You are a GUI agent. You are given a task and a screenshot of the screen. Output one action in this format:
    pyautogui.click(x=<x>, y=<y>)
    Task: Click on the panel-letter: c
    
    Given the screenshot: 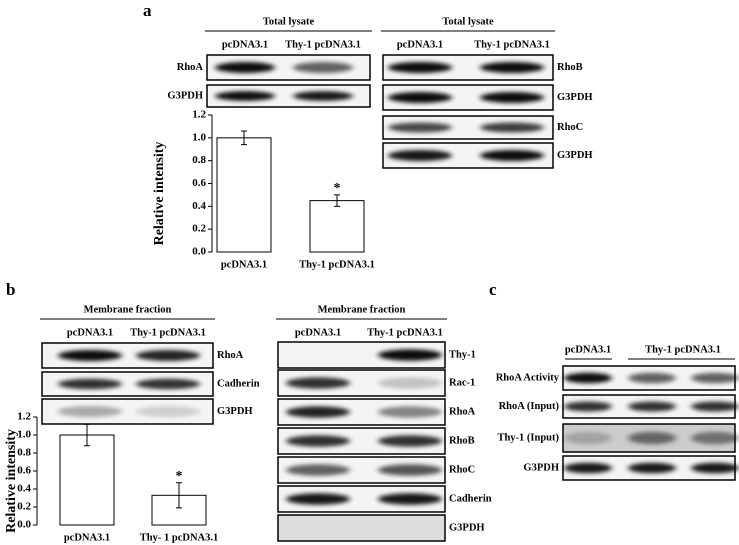 What is the action you would take?
    pyautogui.click(x=493, y=289)
    